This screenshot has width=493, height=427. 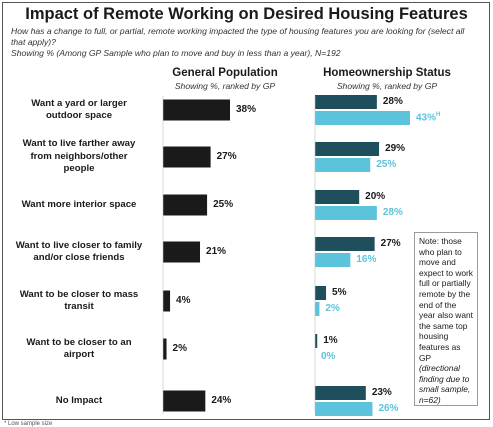 I want to click on category-label: Want a yard or larger outdoor space, so click(x=79, y=110).